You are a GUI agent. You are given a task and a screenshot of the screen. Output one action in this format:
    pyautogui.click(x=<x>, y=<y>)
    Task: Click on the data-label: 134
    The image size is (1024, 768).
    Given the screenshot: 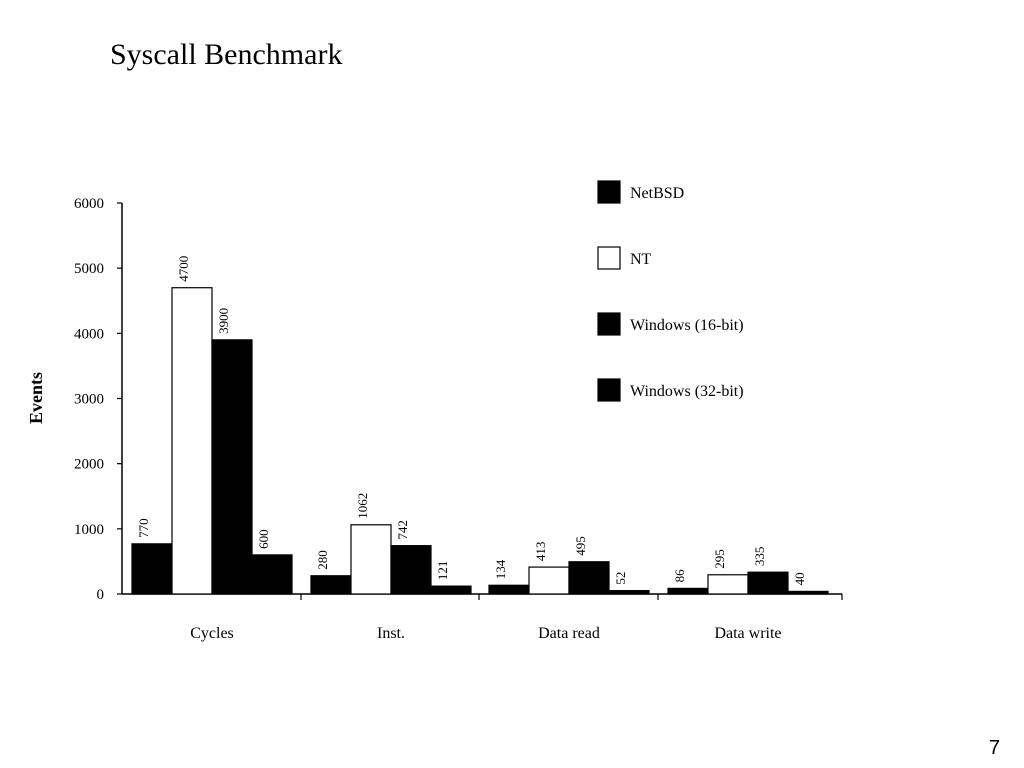 What is the action you would take?
    pyautogui.click(x=500, y=569)
    